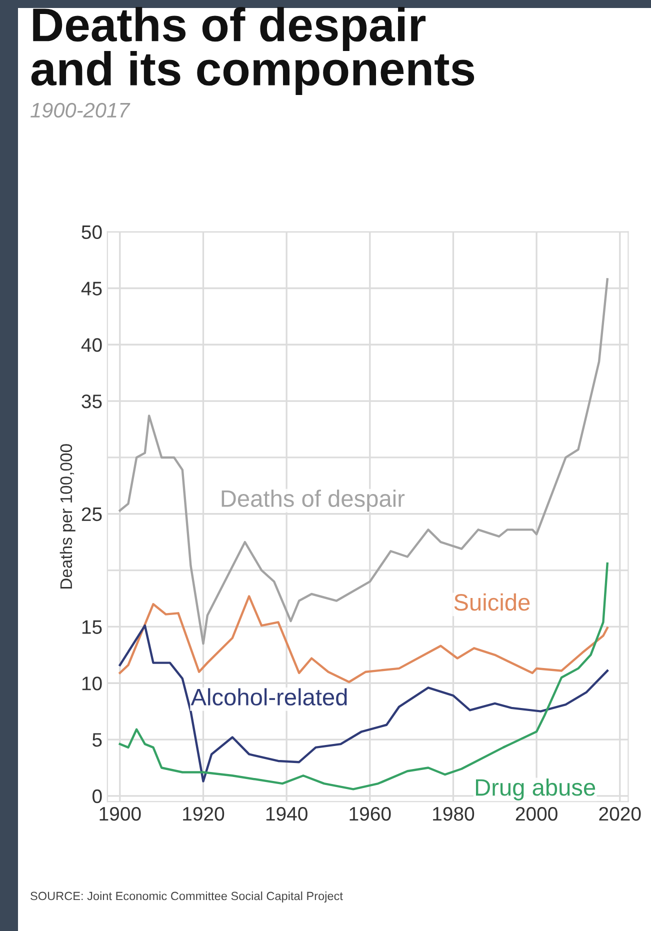  Describe the element at coordinates (313, 501) in the screenshot. I see `series-label: Deaths of despair` at that location.